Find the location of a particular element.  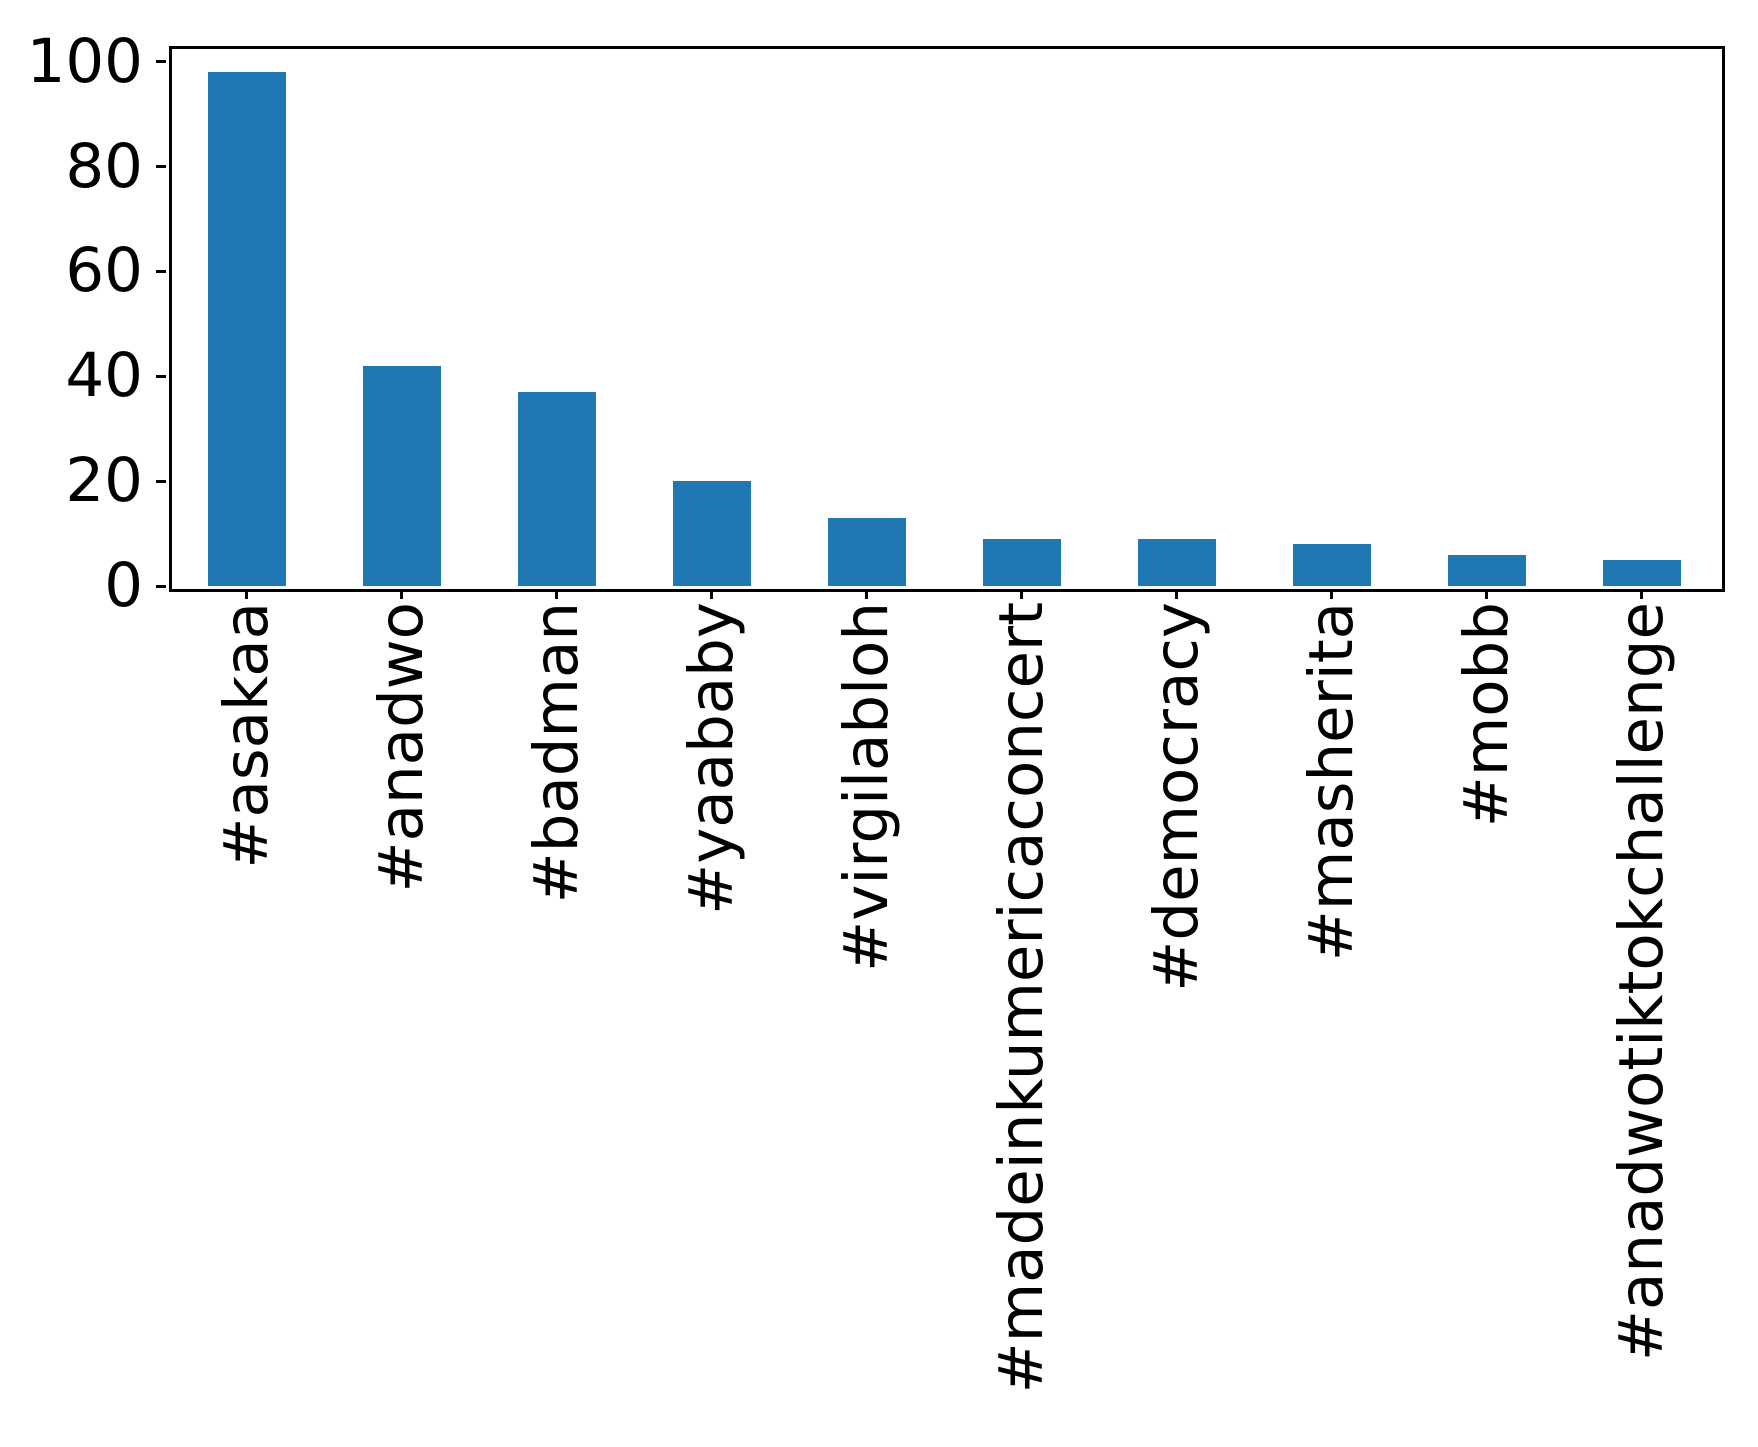

y-axis-tick-label: 0 is located at coordinates (123, 585).